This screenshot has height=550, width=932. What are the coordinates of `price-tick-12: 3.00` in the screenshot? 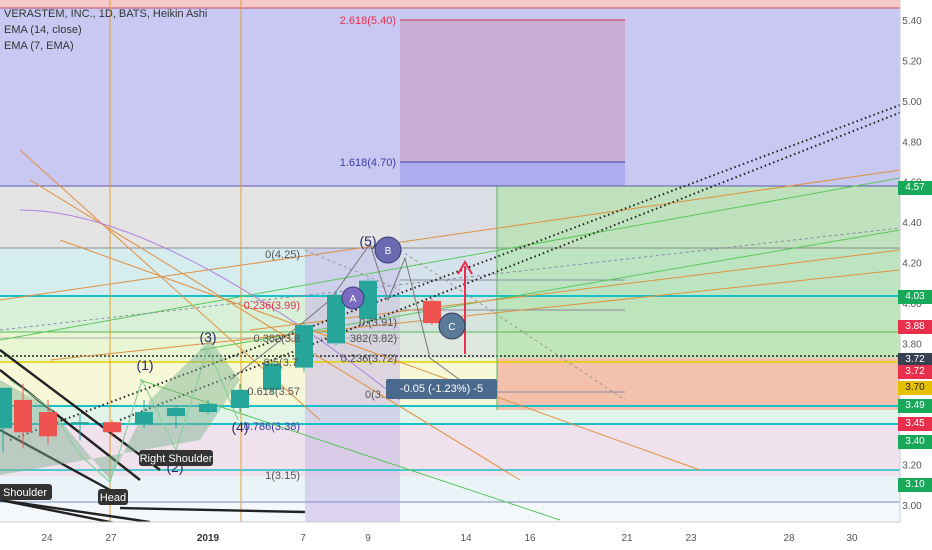 It's located at (912, 506).